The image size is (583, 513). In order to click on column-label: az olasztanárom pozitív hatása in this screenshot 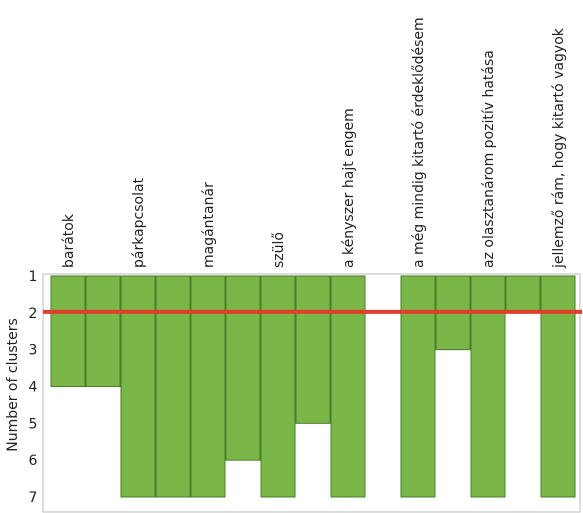, I will do `click(489, 159)`.